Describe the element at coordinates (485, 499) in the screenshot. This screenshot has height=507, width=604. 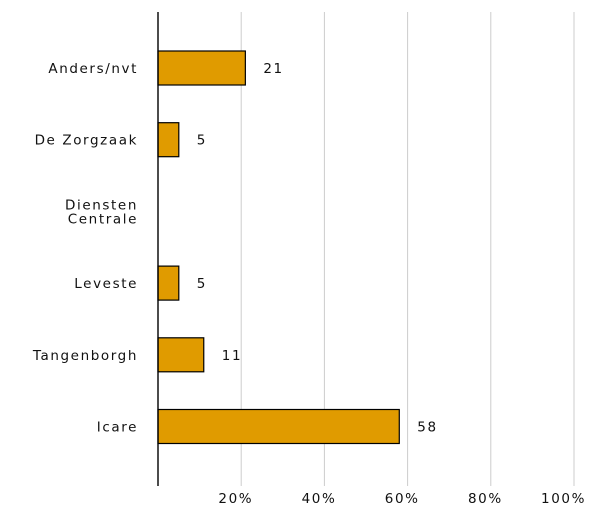
I see `x-tick-label-80: 80%` at that location.